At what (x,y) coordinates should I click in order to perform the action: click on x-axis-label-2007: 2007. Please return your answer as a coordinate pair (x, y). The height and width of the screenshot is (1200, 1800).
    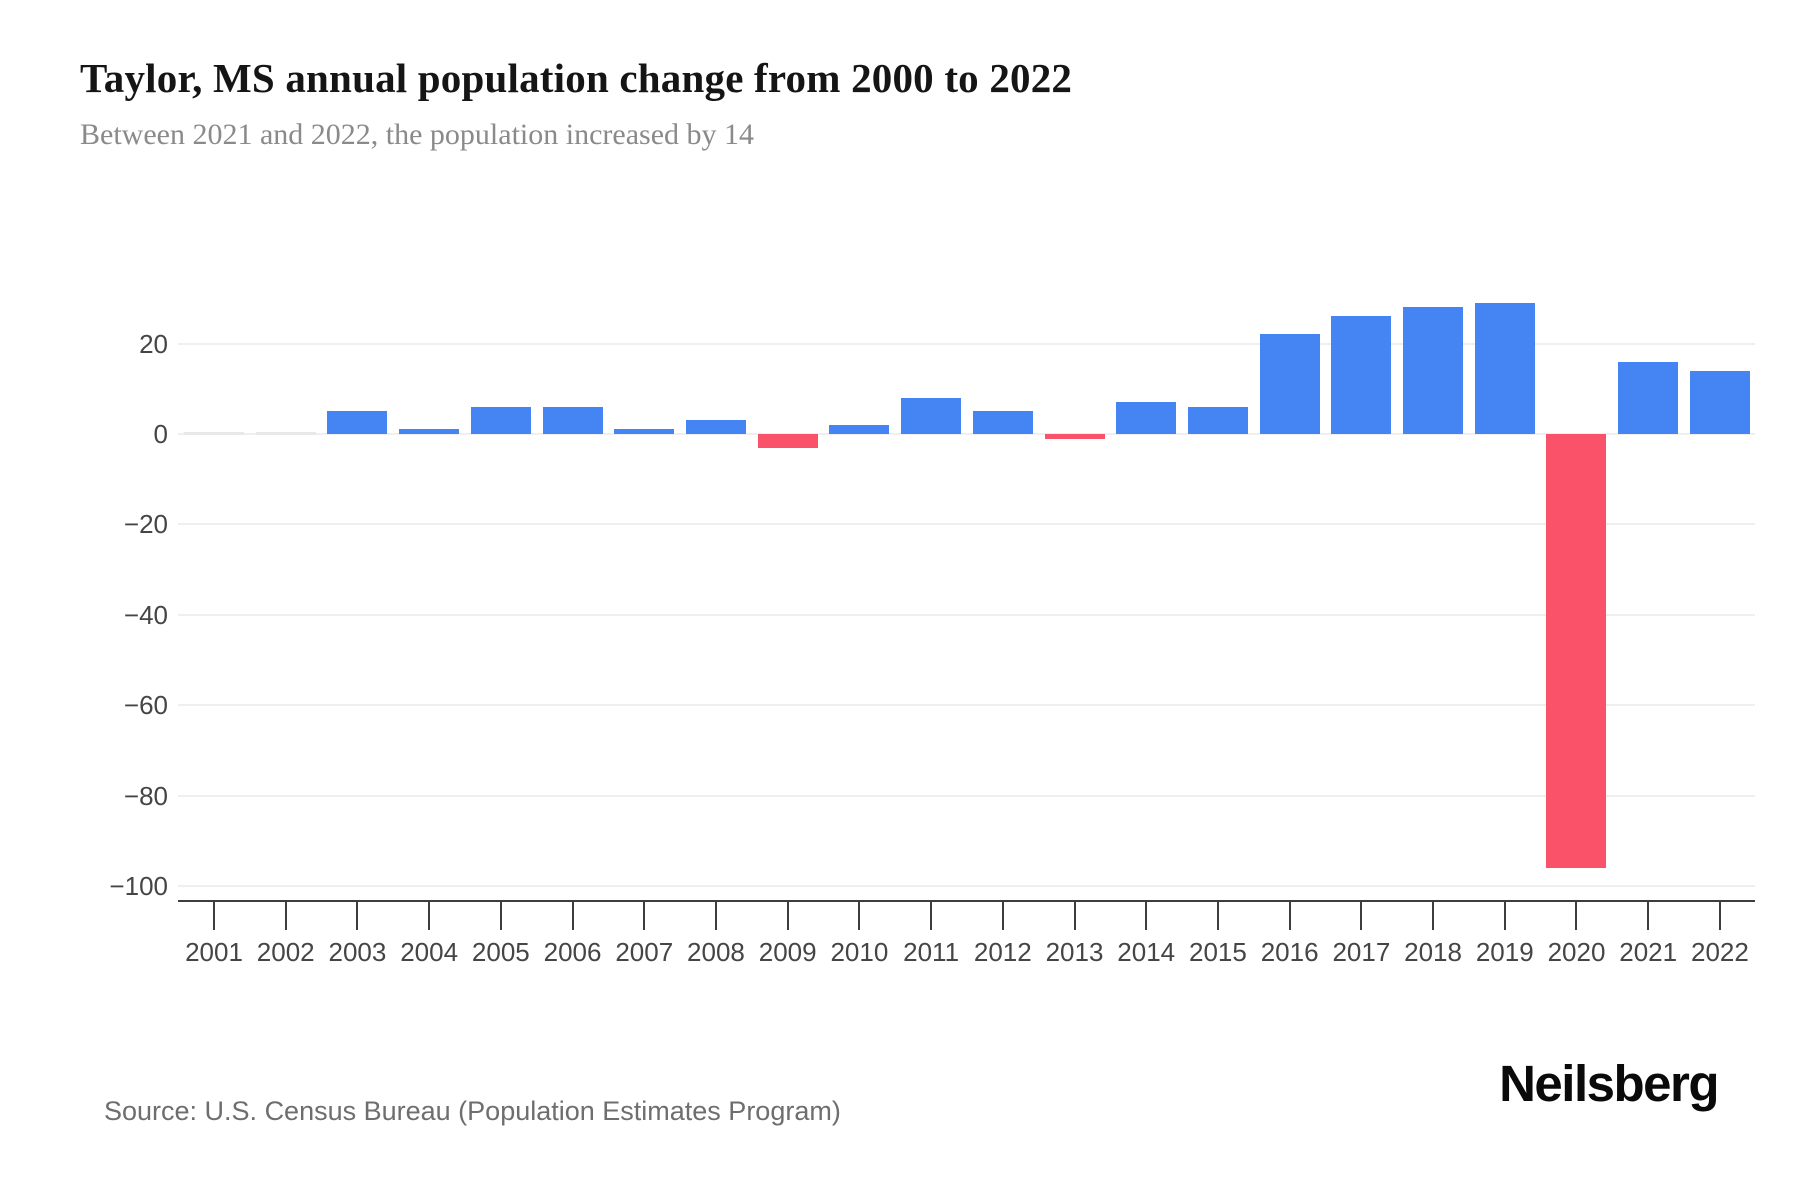
    Looking at the image, I should click on (644, 952).